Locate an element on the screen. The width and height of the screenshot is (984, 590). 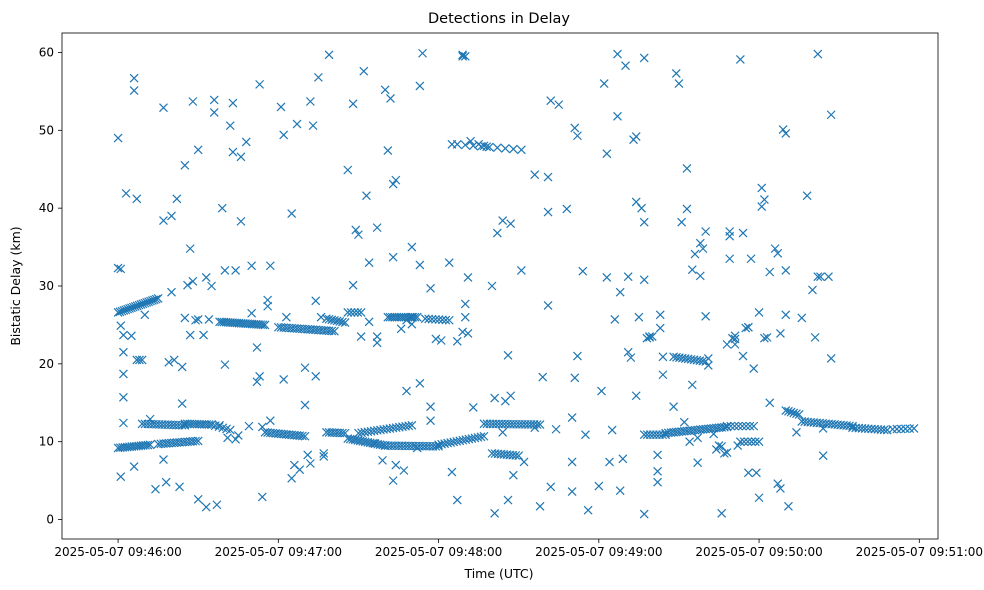
y-axis: 0 10 20 30 40 50 60 is located at coordinates (50, 286).